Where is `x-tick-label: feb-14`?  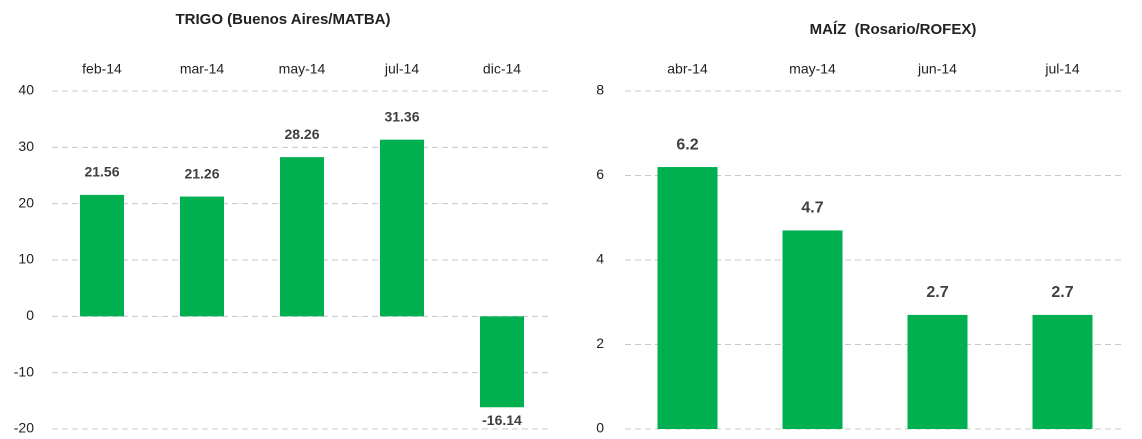 x-tick-label: feb-14 is located at coordinates (102, 69).